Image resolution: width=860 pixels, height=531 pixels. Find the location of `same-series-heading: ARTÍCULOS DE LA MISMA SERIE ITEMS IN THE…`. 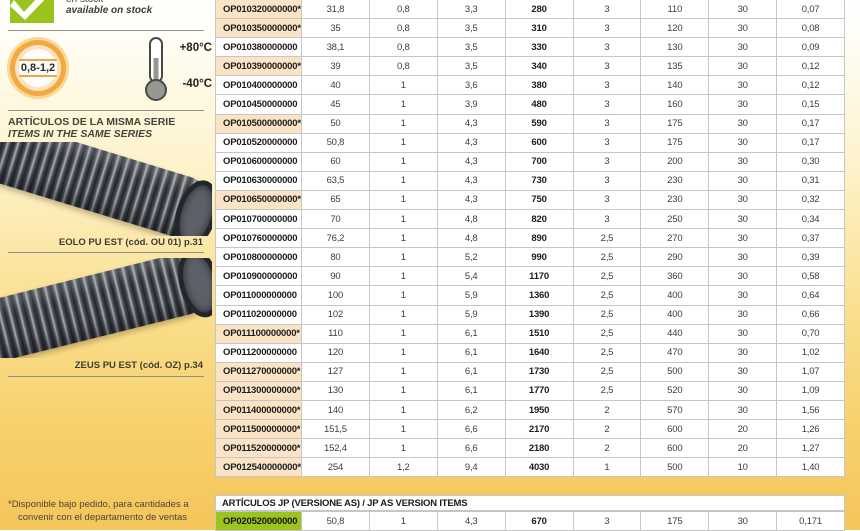

same-series-heading: ARTÍCULOS DE LA MISMA SERIE ITEMS IN THE… is located at coordinates (91, 128).